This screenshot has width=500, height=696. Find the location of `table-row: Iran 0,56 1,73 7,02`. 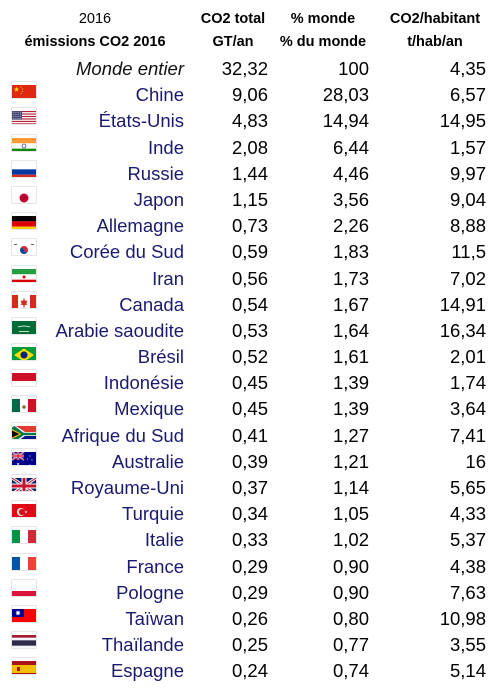

table-row: Iran 0,56 1,73 7,02 is located at coordinates (250, 279).